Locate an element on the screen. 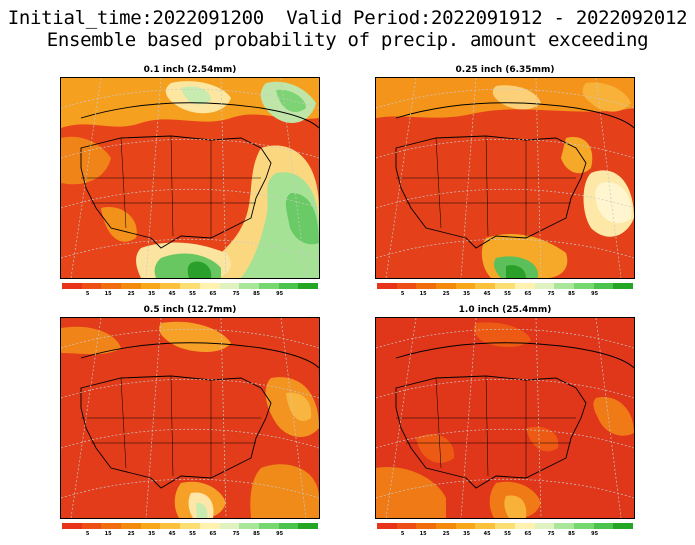  panel-title: 0.1 inch (2.54mm) is located at coordinates (190, 70).